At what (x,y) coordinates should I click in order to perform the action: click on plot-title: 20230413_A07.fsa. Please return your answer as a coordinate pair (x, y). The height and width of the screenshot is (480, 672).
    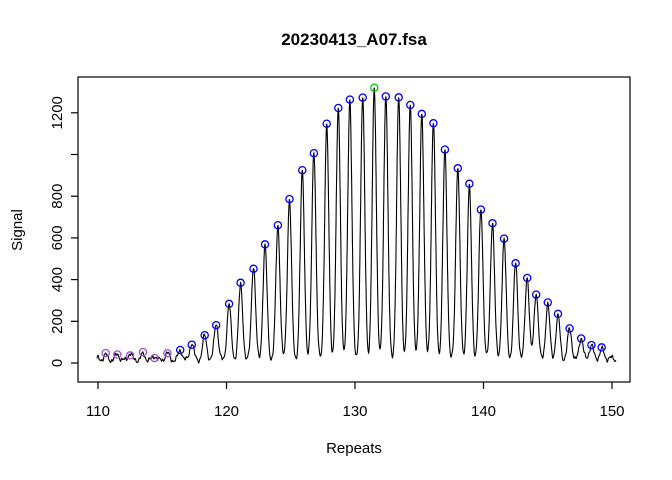
    Looking at the image, I should click on (354, 39).